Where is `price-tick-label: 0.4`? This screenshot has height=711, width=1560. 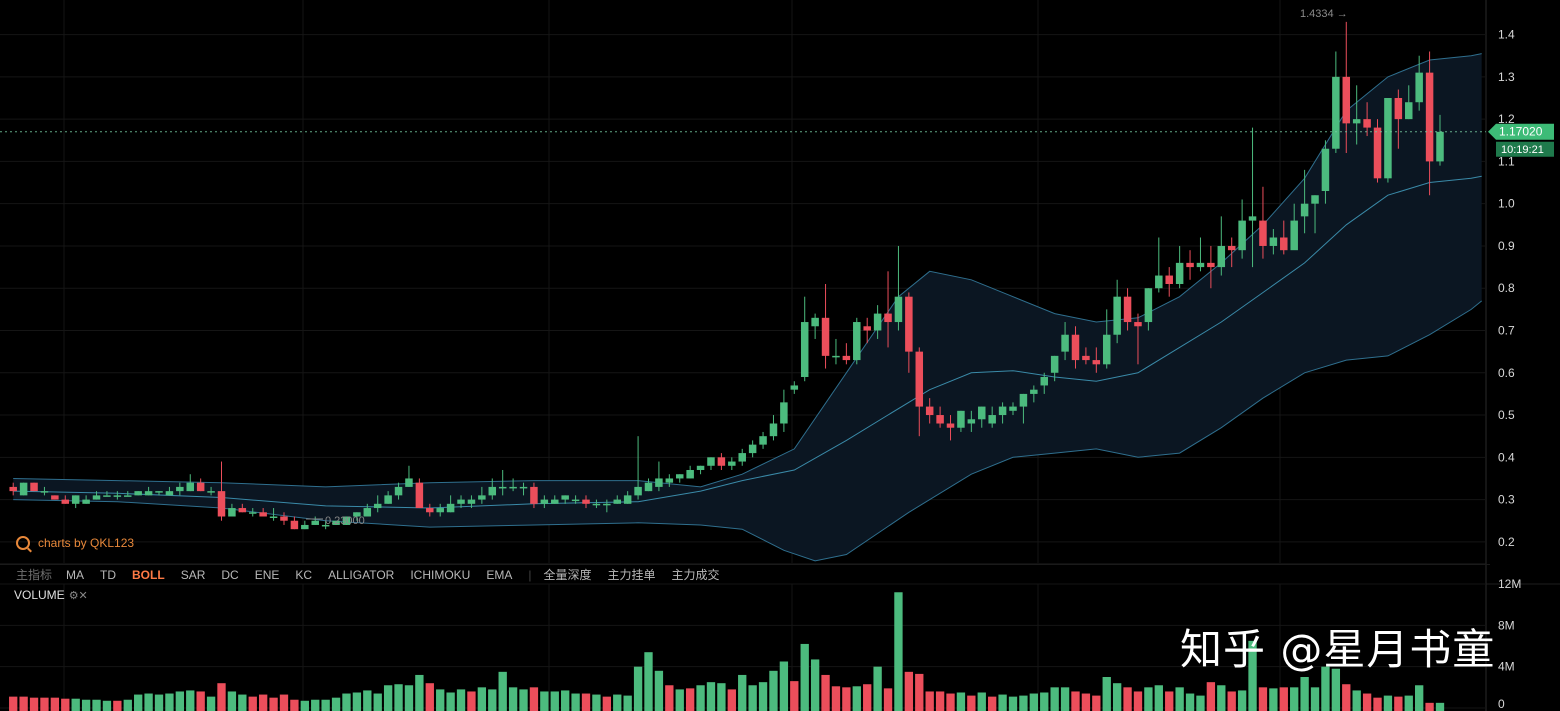 price-tick-label: 0.4 is located at coordinates (1506, 457).